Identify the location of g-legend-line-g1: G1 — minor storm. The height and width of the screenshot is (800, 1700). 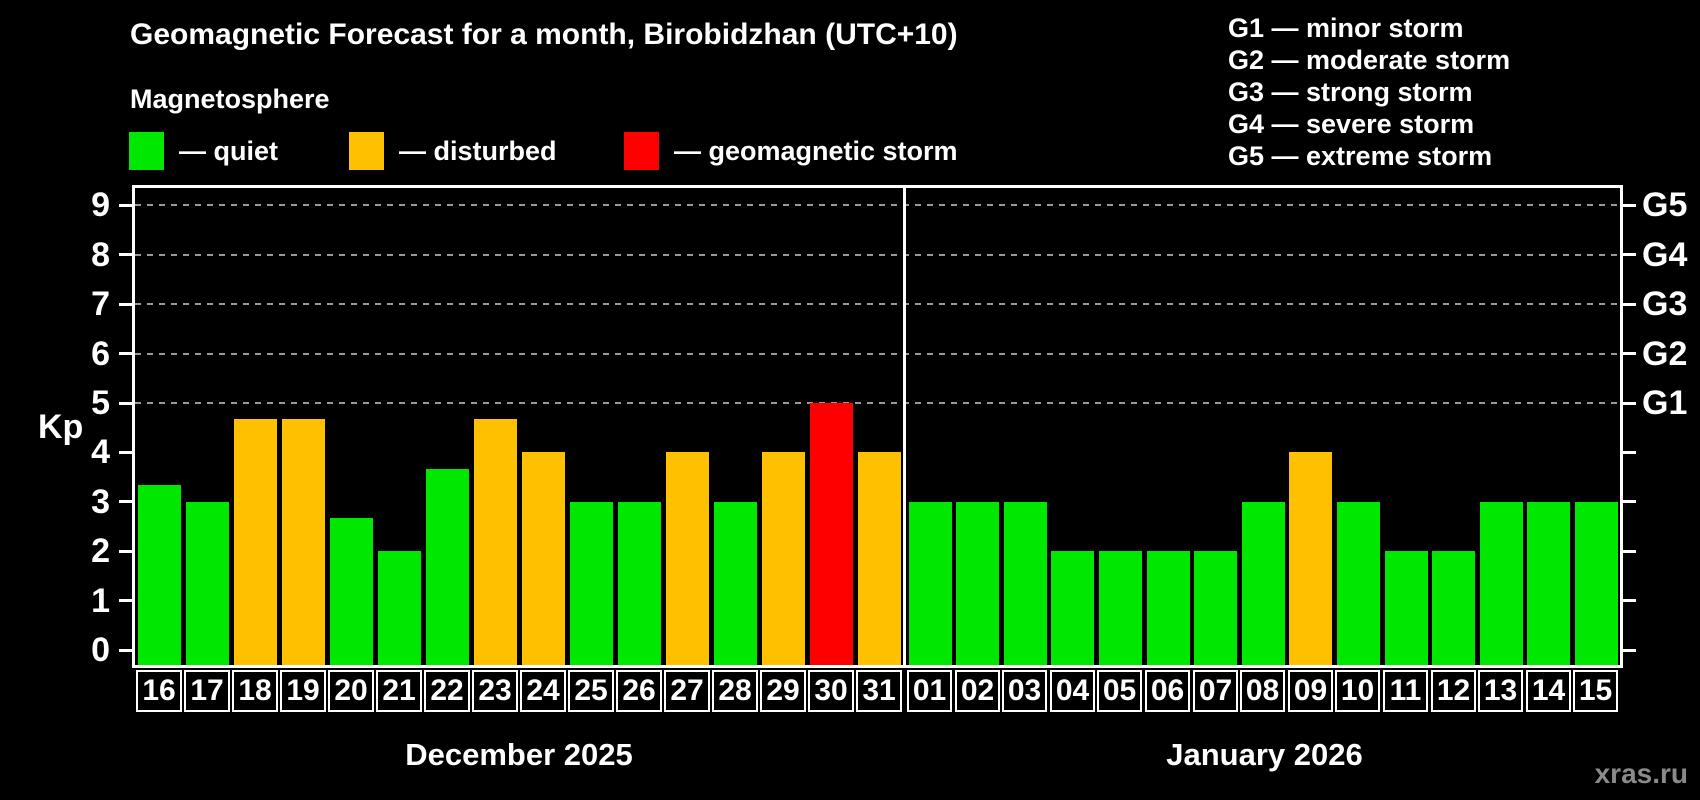
(1346, 28).